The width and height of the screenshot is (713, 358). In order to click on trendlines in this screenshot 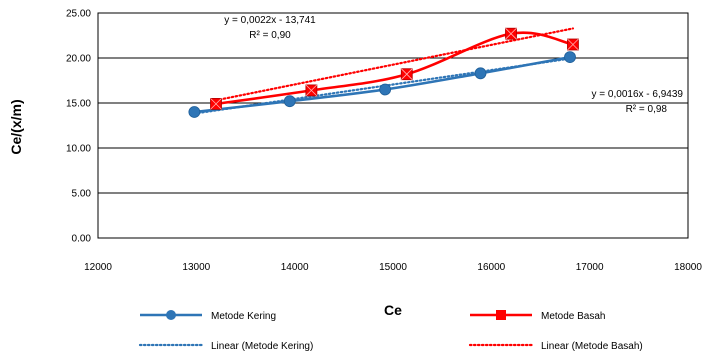, I will do `click(384, 71)`.